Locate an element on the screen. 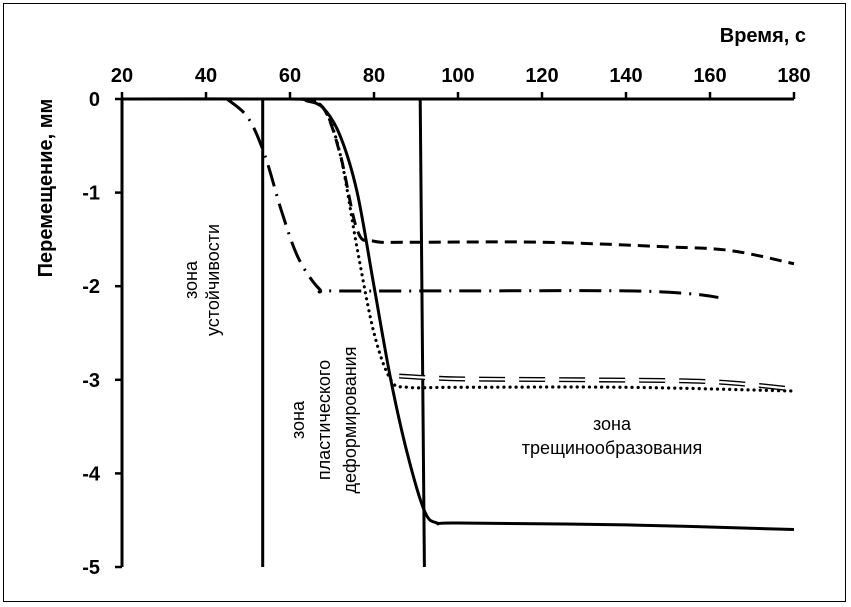 This screenshot has height=607, width=851. zone-stability-line: зона is located at coordinates (191, 279).